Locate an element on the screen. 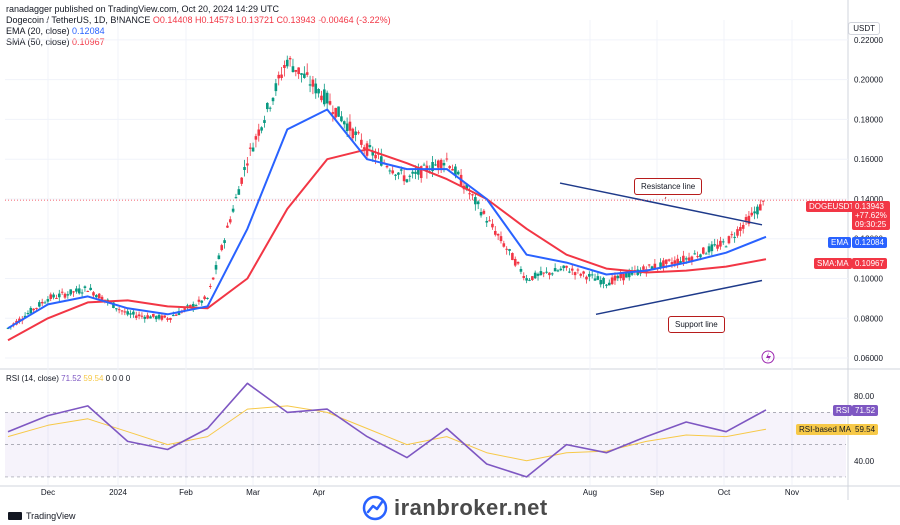  price-tick-label: 0.14000 is located at coordinates (868, 199).